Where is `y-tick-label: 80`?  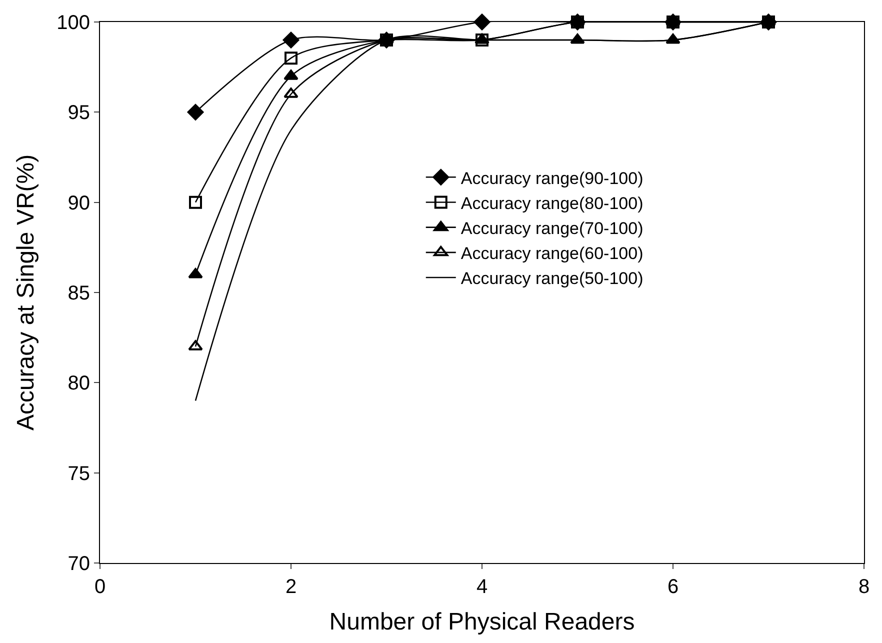
y-tick-label: 80 is located at coordinates (79, 383).